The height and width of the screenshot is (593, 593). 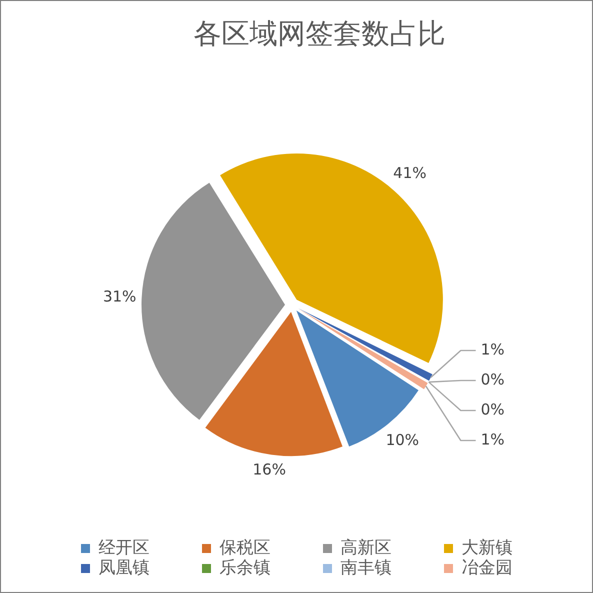 I want to click on legend-label: 保税区, so click(x=245, y=548).